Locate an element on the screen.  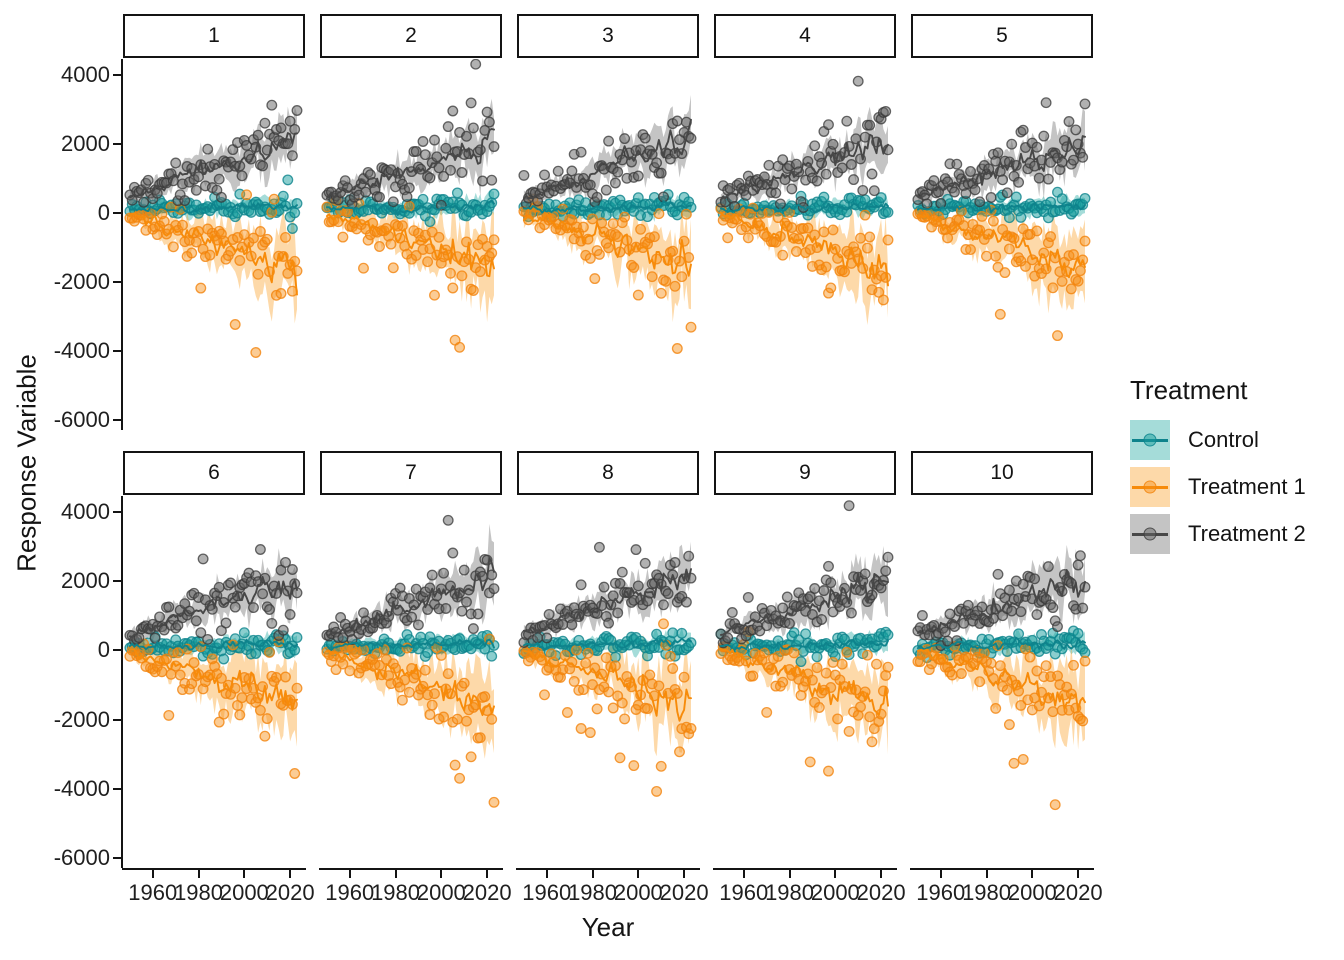
x-tick-label: 2000 is located at coordinates (244, 892).